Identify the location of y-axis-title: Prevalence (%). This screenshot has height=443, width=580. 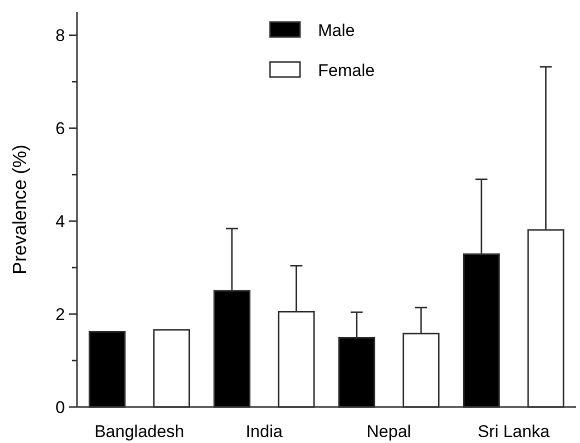
(20, 209).